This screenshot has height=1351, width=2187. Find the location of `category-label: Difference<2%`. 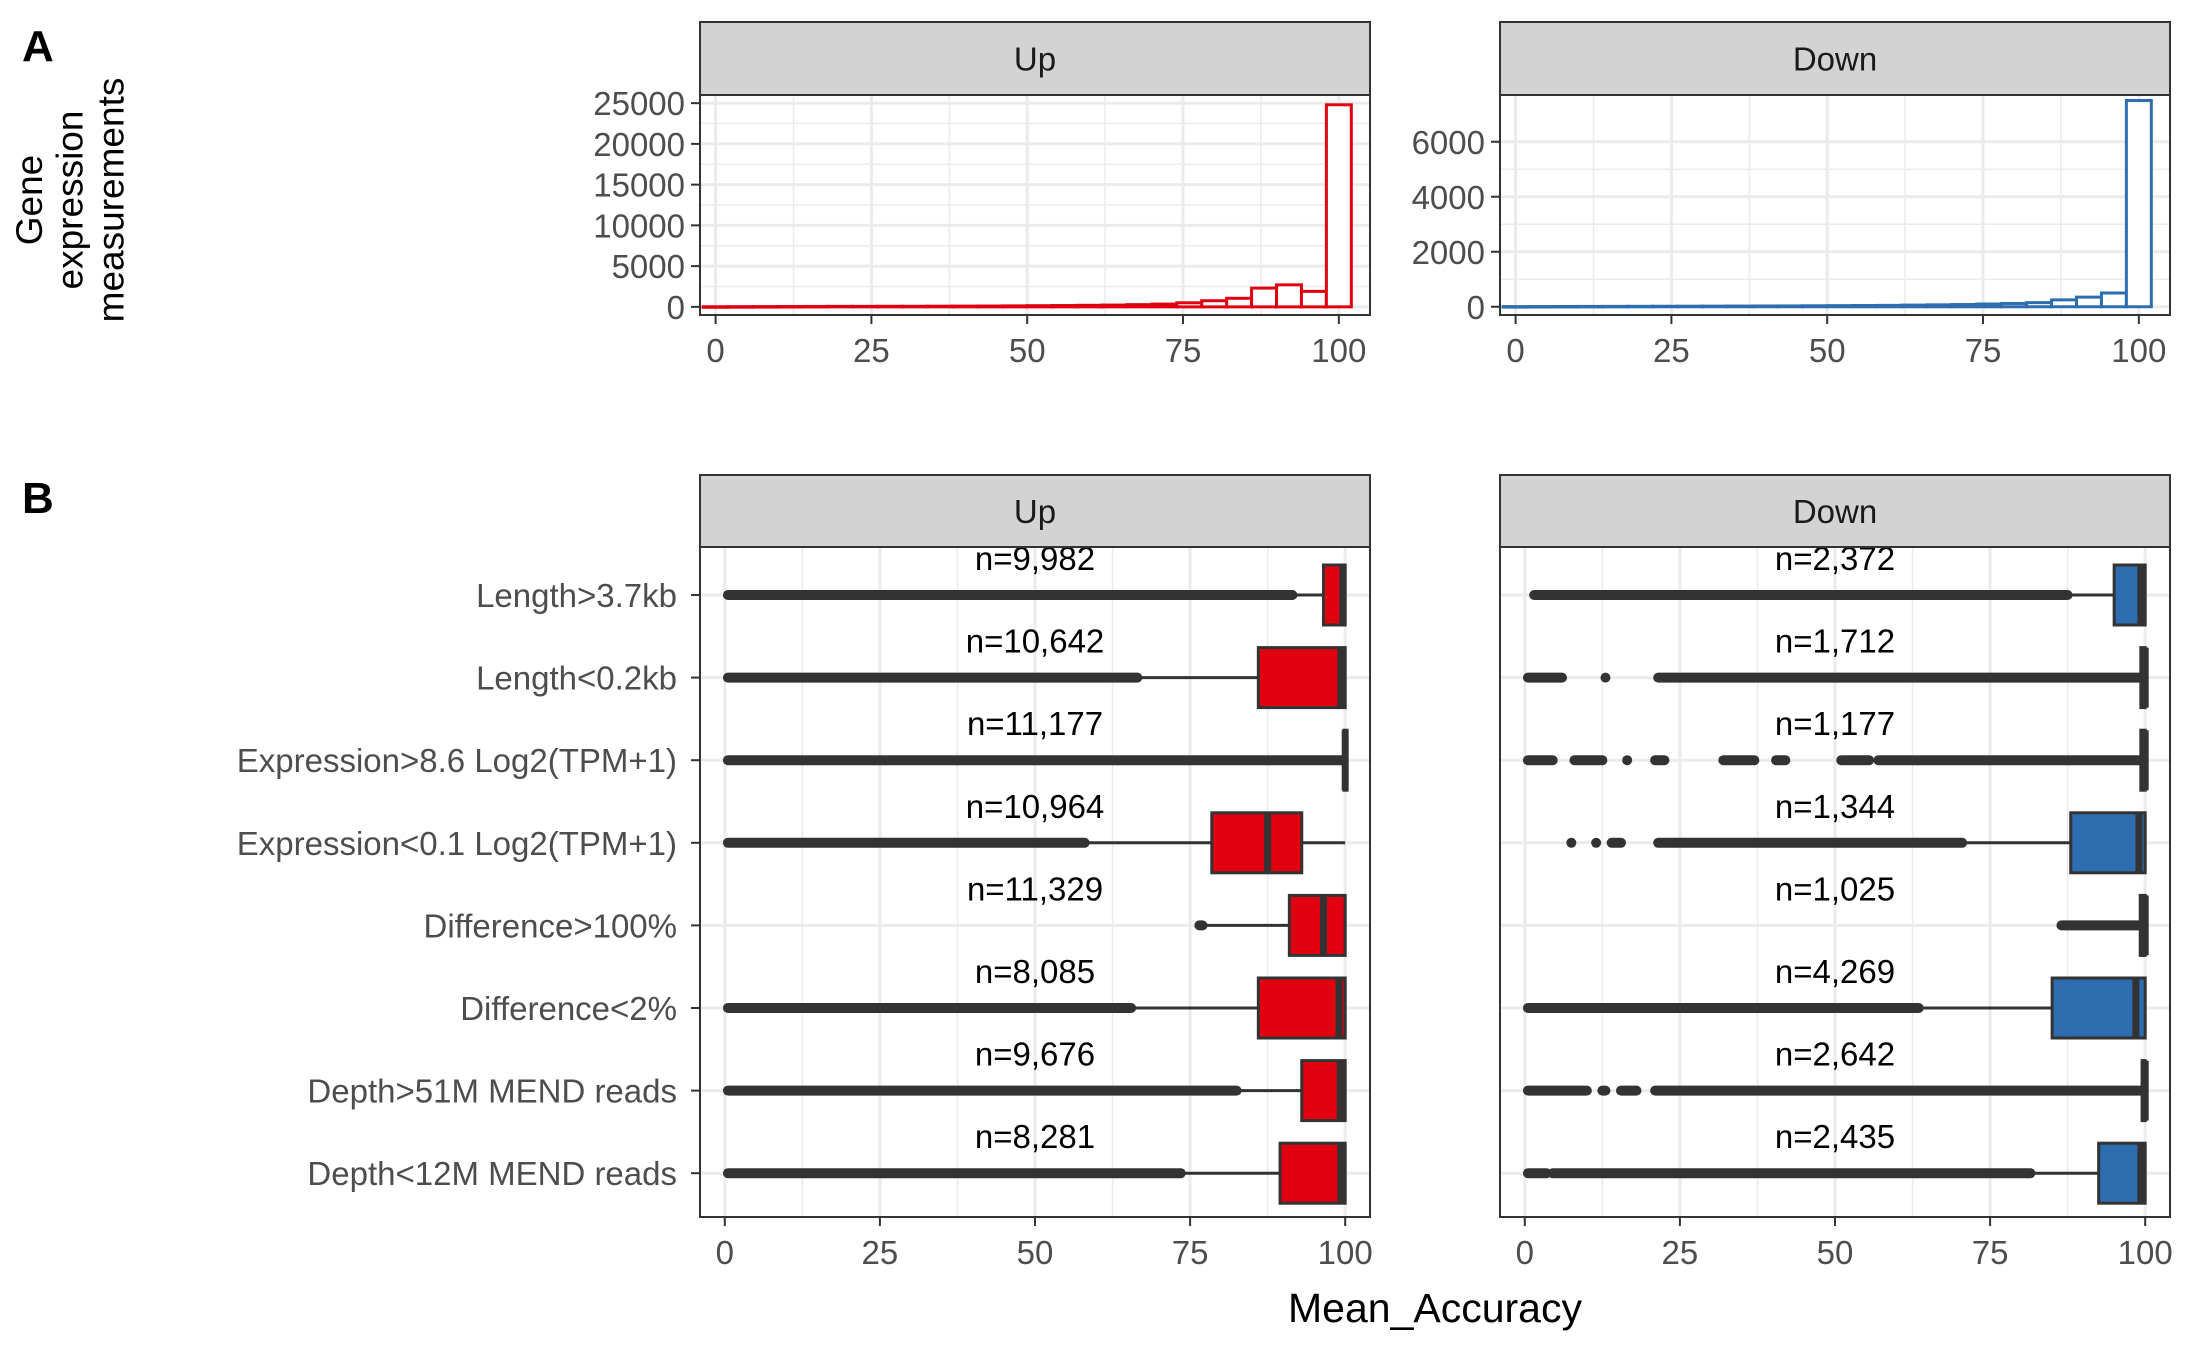

category-label: Difference<2% is located at coordinates (568, 1008).